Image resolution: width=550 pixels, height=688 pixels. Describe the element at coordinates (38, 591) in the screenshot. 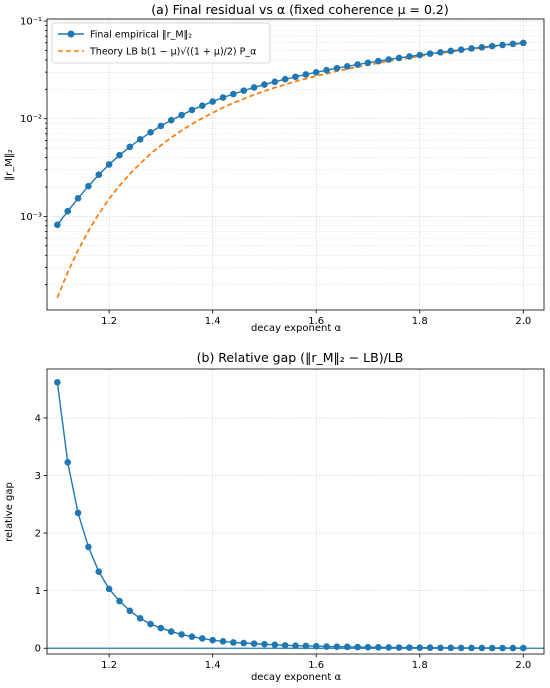

I see `y-tick-label: 1` at that location.